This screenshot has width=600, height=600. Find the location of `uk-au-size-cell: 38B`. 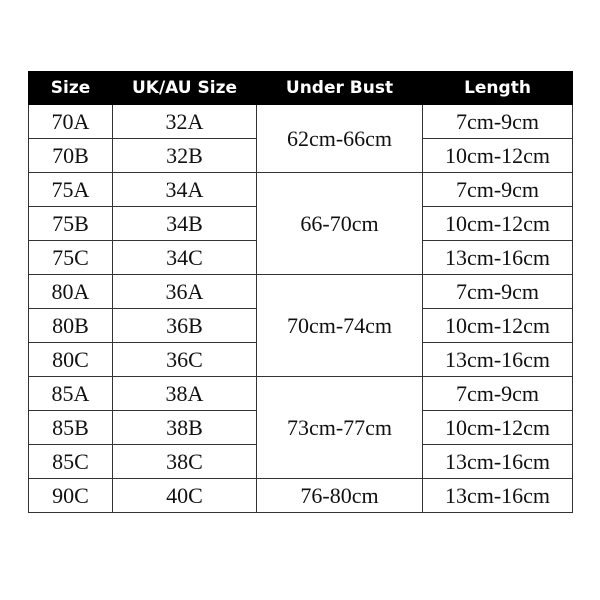

uk-au-size-cell: 38B is located at coordinates (184, 427).